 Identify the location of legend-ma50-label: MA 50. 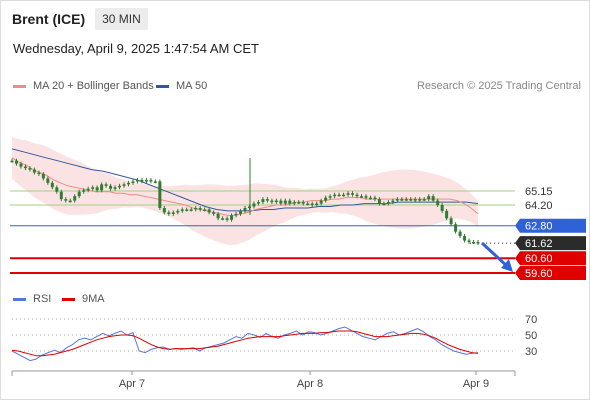
(192, 86).